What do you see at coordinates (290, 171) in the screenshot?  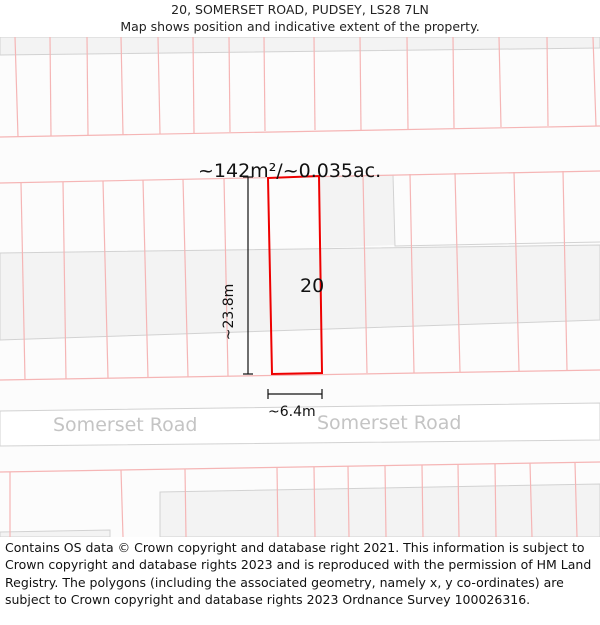 I see `area-label: ~142m²/~0.035ac.` at bounding box center [290, 171].